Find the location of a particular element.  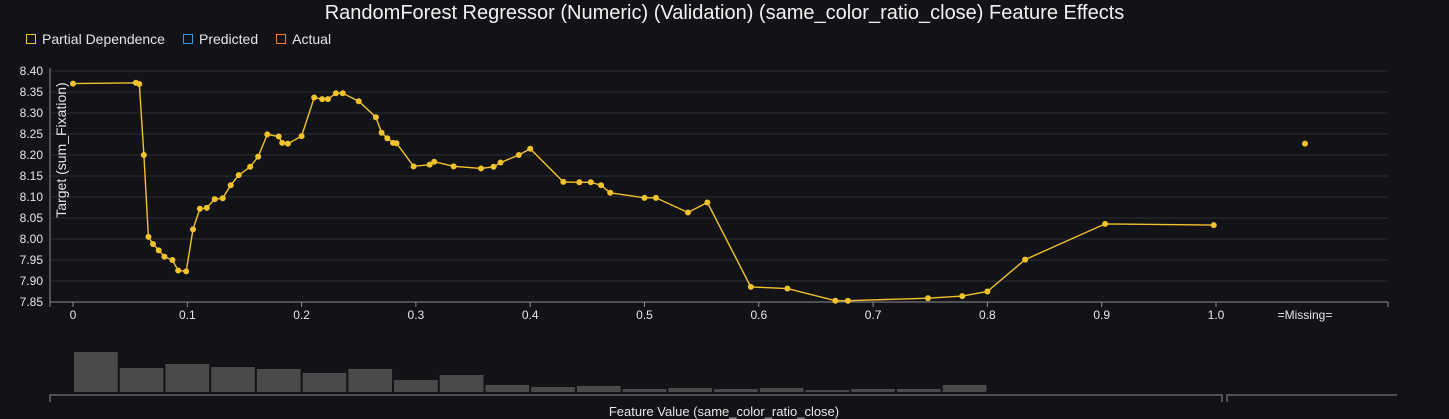

legend-item-actual: Actual is located at coordinates (303, 39).